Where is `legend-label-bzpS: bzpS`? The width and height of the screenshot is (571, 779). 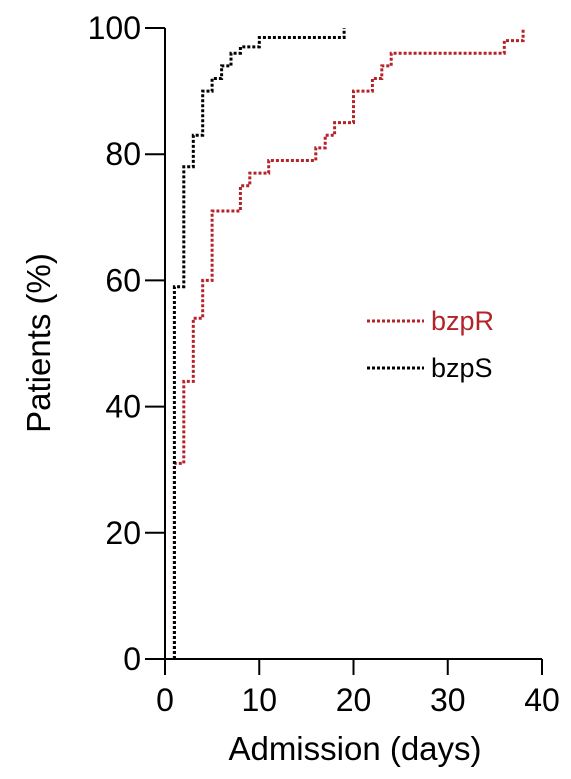 legend-label-bzpS: bzpS is located at coordinates (462, 368).